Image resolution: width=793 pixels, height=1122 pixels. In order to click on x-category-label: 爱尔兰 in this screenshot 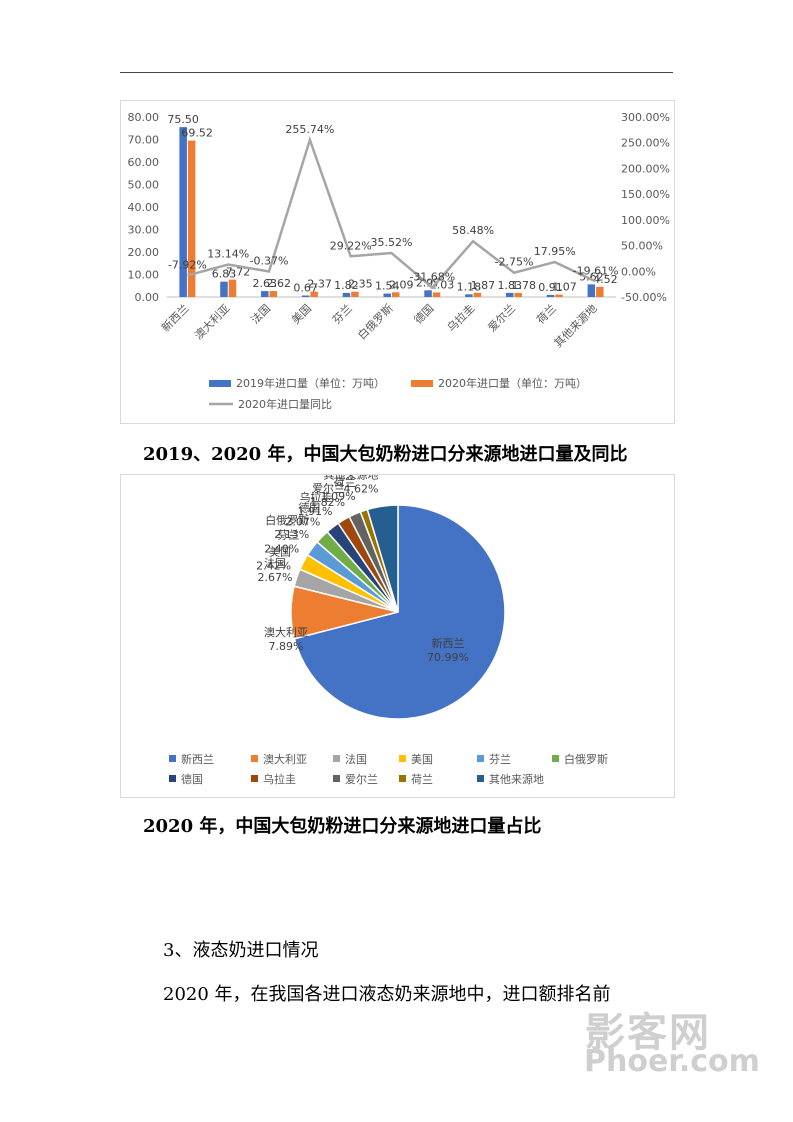, I will do `click(502, 318)`.